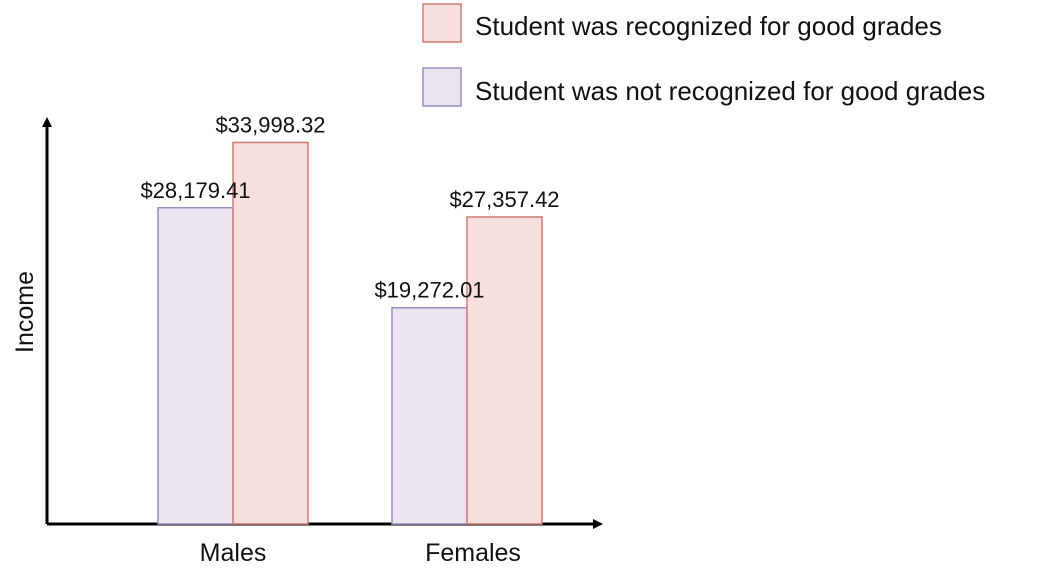 The height and width of the screenshot is (574, 1055). I want to click on value-label-females-not-recognized: $19,272.01, so click(429, 290).